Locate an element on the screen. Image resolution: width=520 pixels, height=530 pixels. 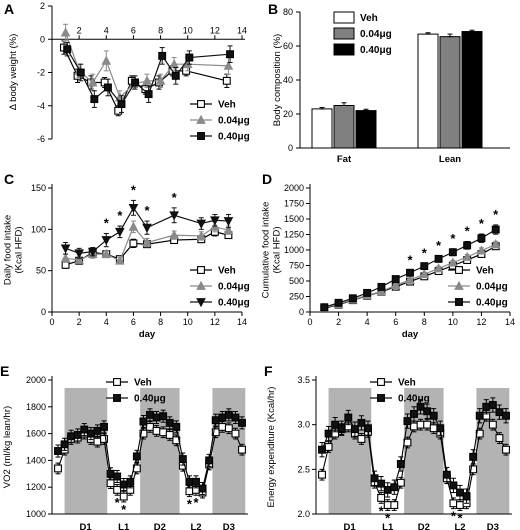
phase-label-e-0: D1 is located at coordinates (86, 526).